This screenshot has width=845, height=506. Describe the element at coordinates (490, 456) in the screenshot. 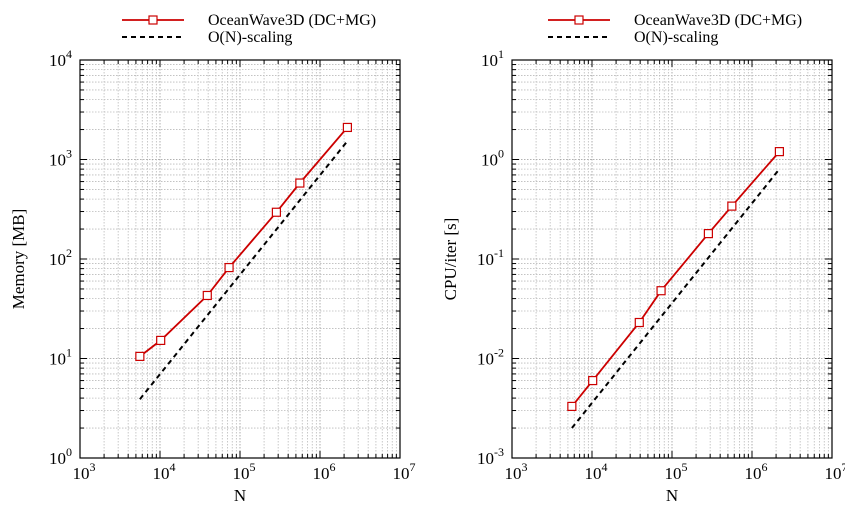

I see `y-tick-label: 10⁻³` at that location.